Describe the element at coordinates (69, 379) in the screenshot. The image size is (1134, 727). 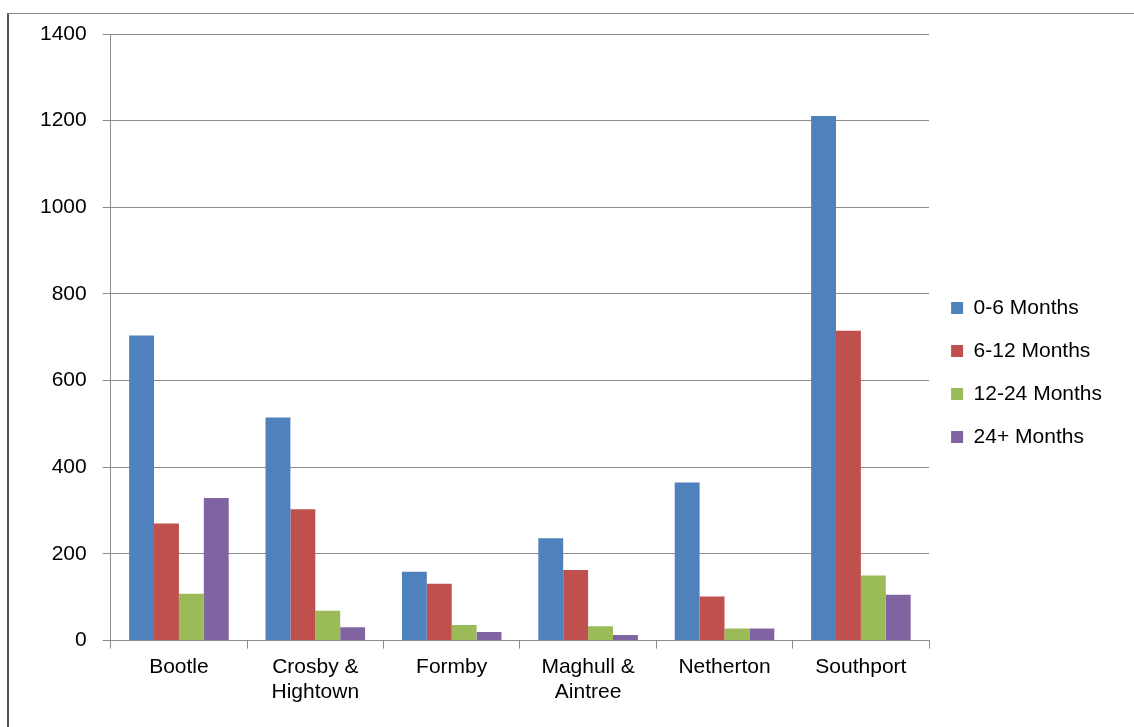
I see `y-tick-label: 600` at that location.